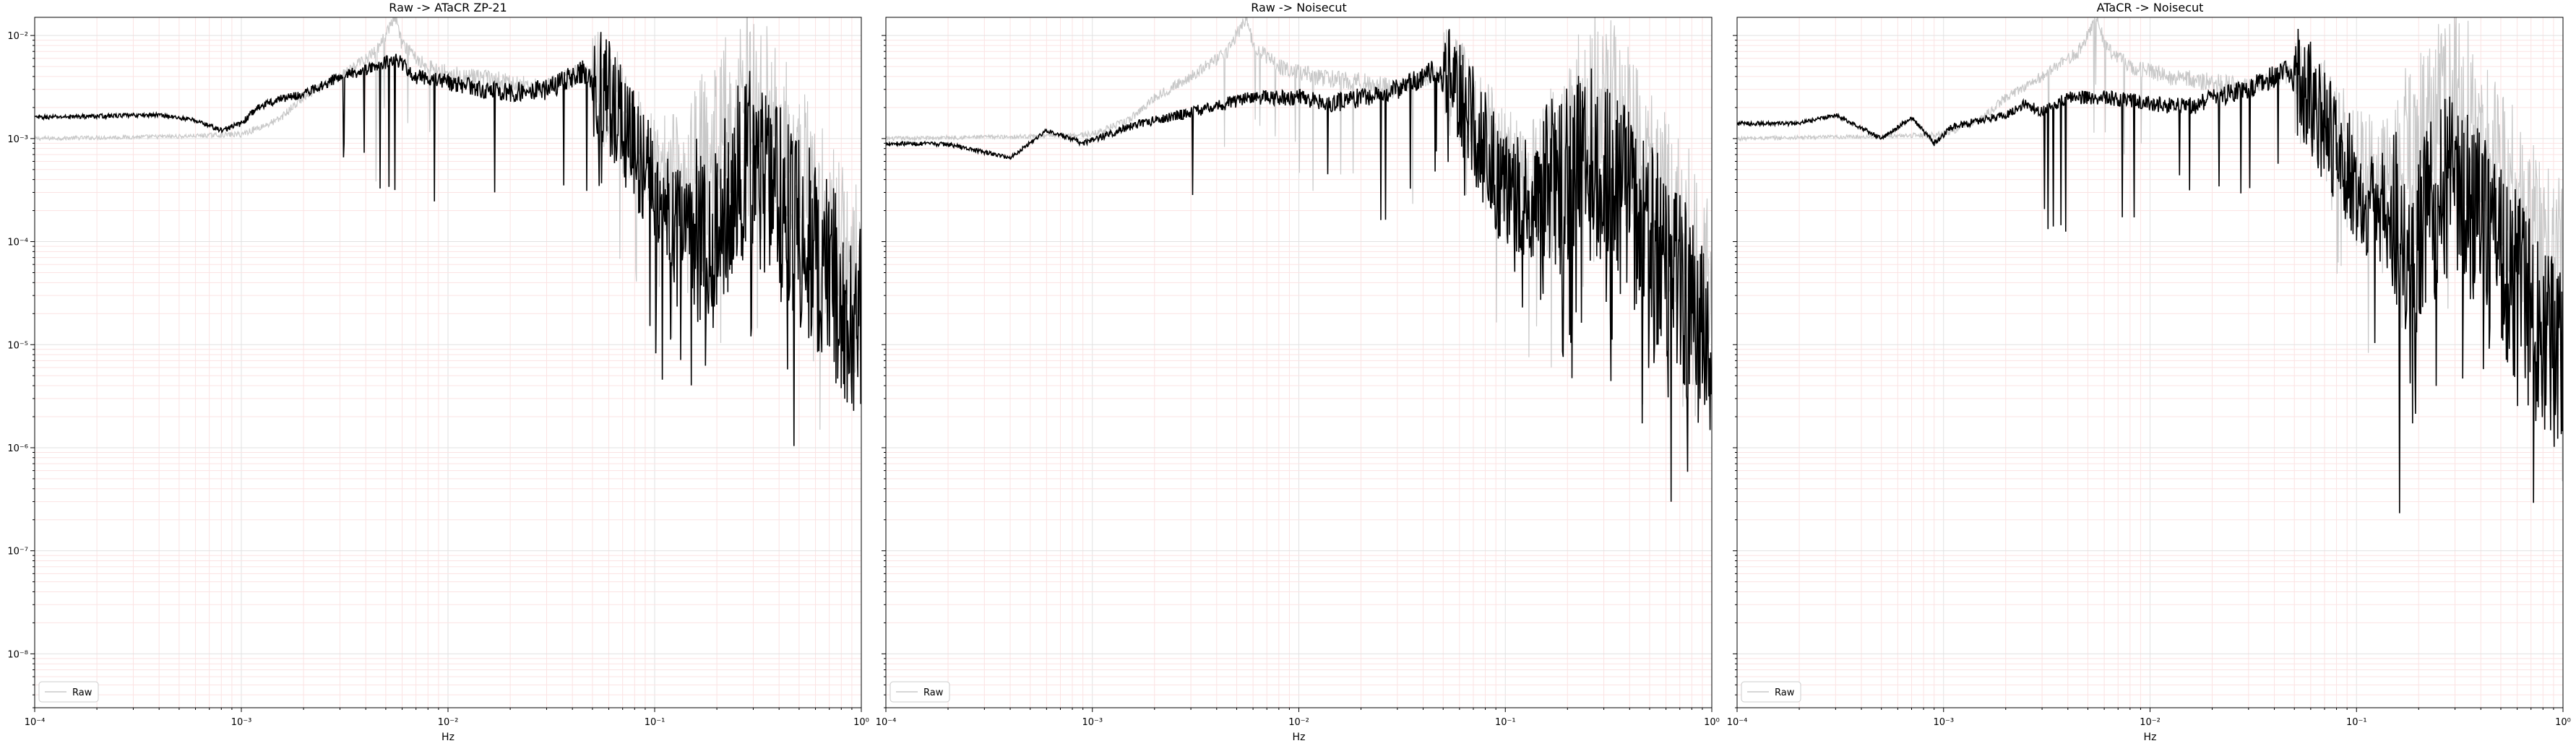  I want to click on y-ticks: 10⁻² 10⁻³ 10⁻⁴ 10⁻⁵ 10⁻⁶ 10⁻⁷ 10⁻⁸, so click(21, 369).